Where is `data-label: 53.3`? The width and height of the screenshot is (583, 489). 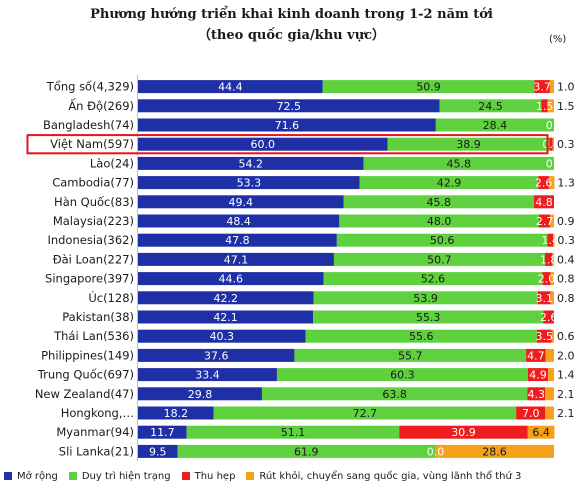
data-label: 53.3 is located at coordinates (249, 183).